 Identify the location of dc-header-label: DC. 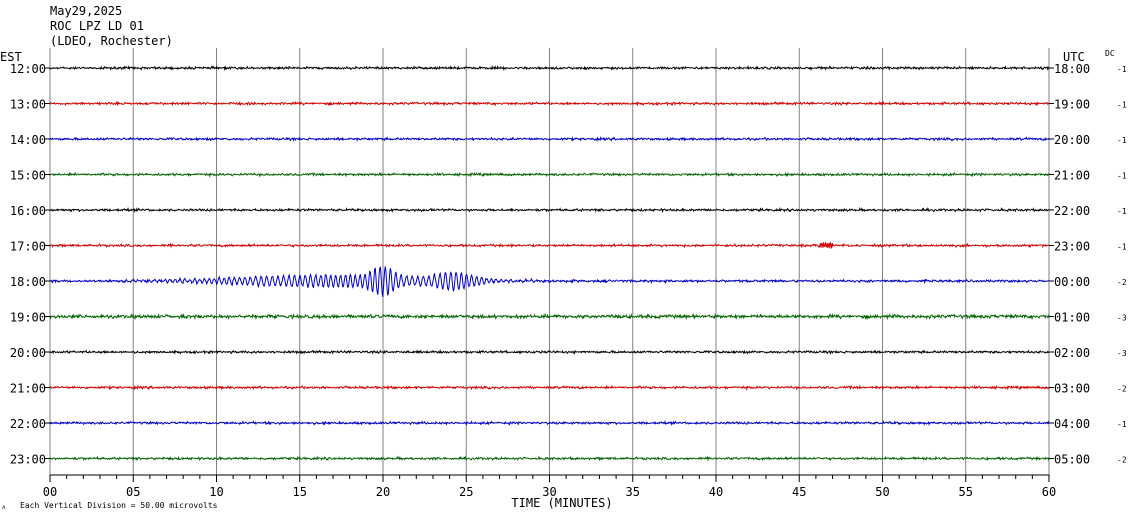
(1110, 53).